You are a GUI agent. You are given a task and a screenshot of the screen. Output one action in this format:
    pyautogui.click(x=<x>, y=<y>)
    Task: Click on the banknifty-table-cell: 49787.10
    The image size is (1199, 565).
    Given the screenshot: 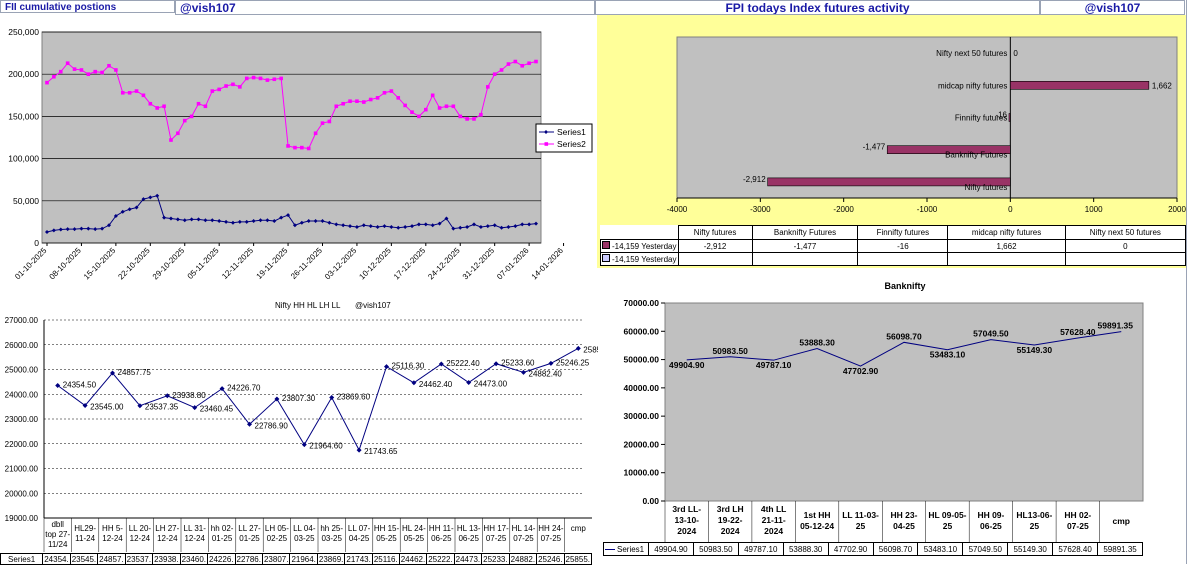 What is the action you would take?
    pyautogui.click(x=760, y=549)
    